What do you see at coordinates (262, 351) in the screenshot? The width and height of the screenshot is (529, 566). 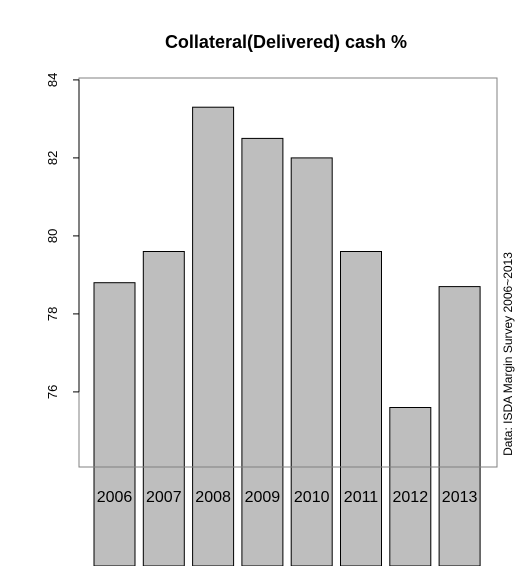 I see `bar-2009` at bounding box center [262, 351].